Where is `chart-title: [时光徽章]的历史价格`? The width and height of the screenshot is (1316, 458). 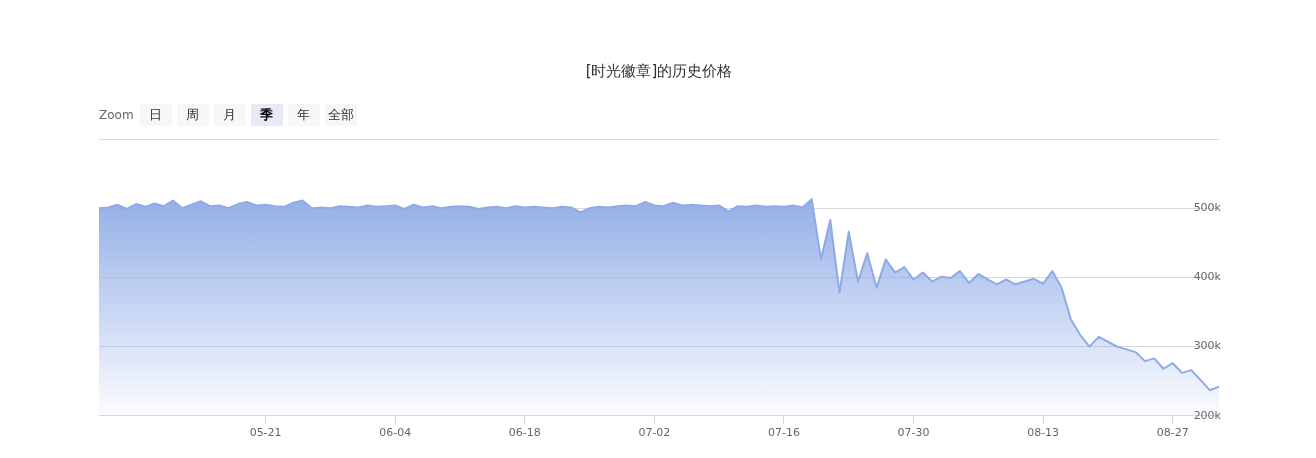 chart-title: [时光徽章]的历史价格 is located at coordinates (659, 71).